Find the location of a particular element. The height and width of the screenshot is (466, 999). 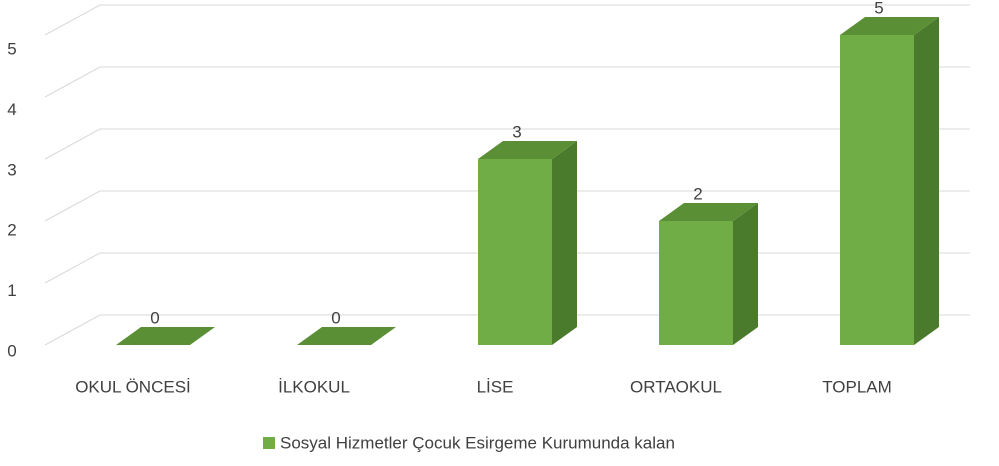

data-label: 5 is located at coordinates (878, 8).